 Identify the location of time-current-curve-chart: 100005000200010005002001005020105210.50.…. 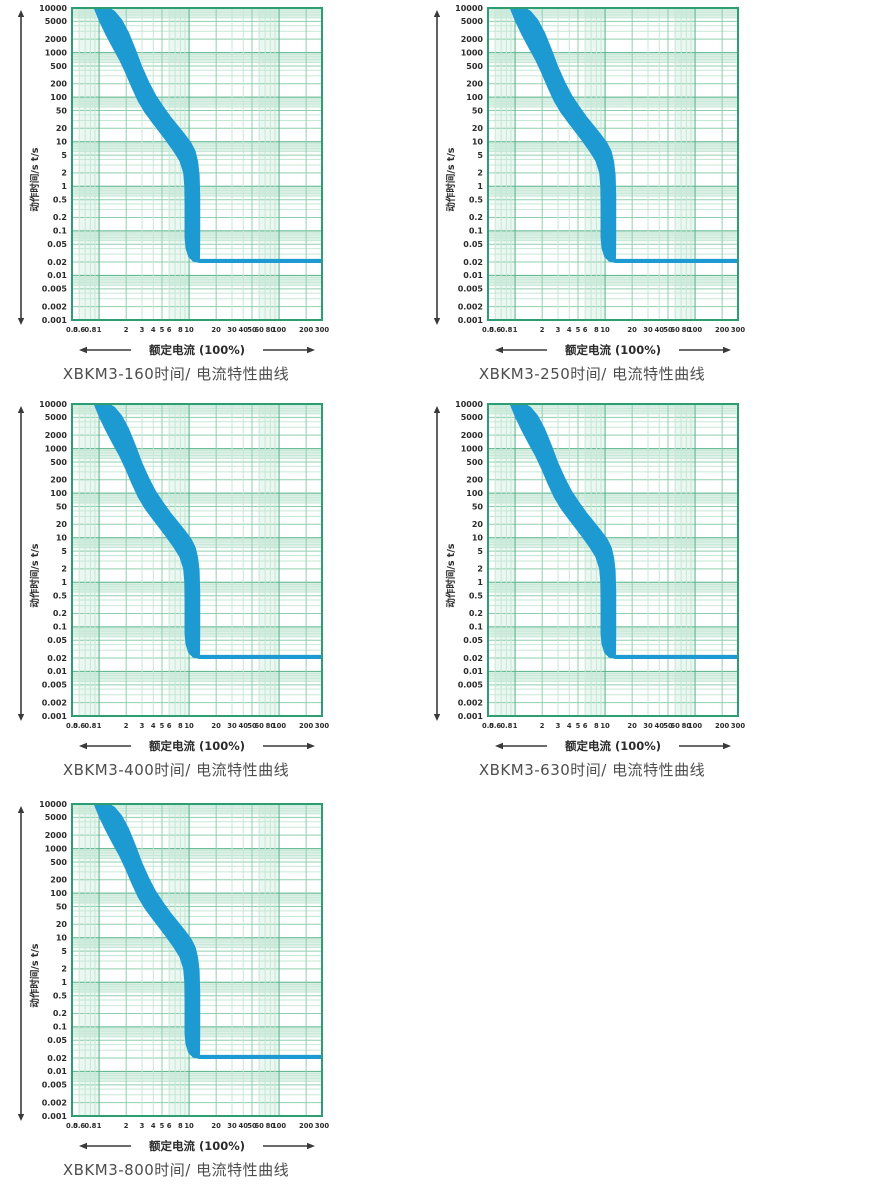
(589, 180).